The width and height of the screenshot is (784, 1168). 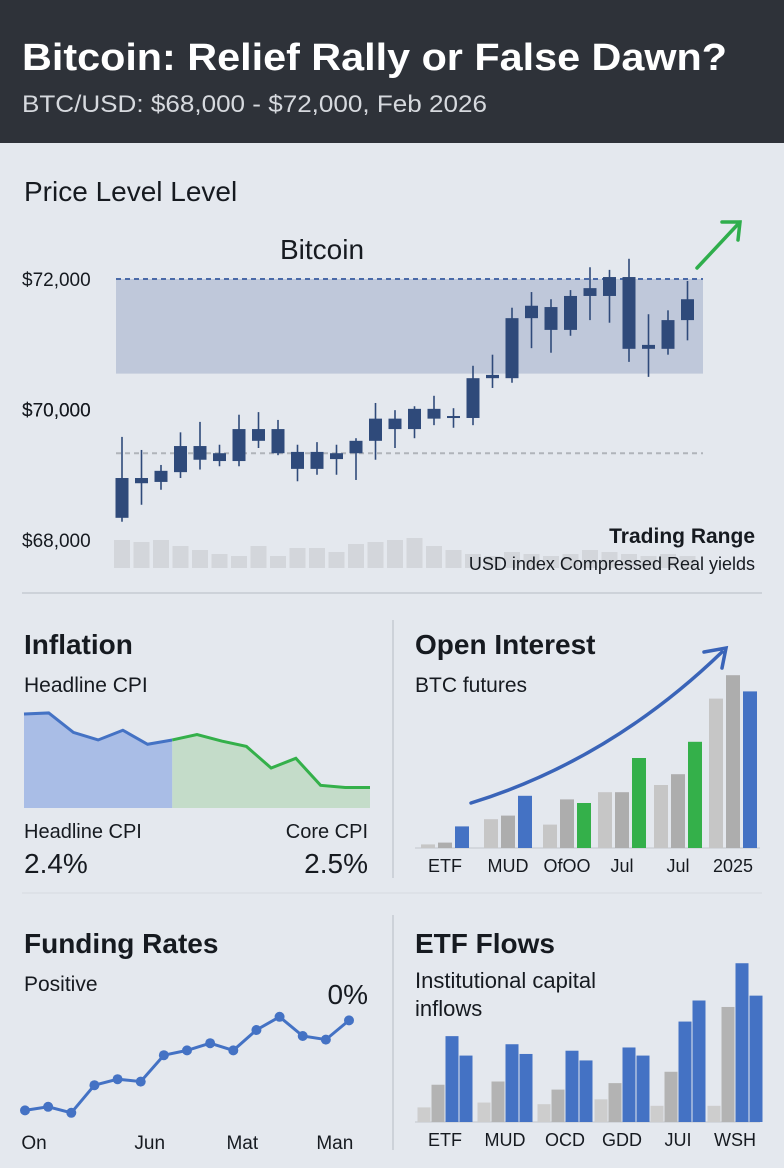 What do you see at coordinates (336, 863) in the screenshot?
I see `stat-value: 2.5%` at bounding box center [336, 863].